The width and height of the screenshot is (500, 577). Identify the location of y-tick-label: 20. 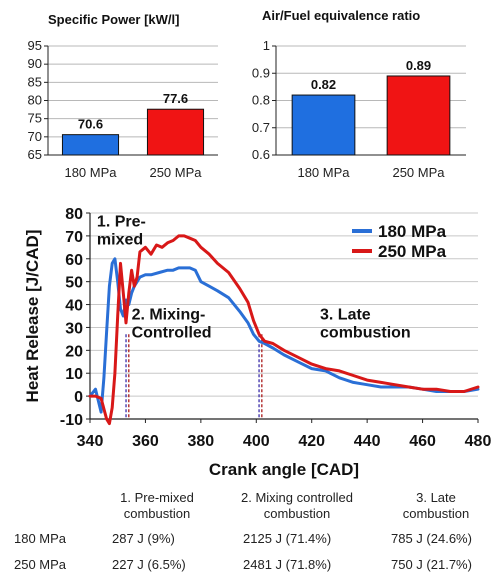
(74, 351).